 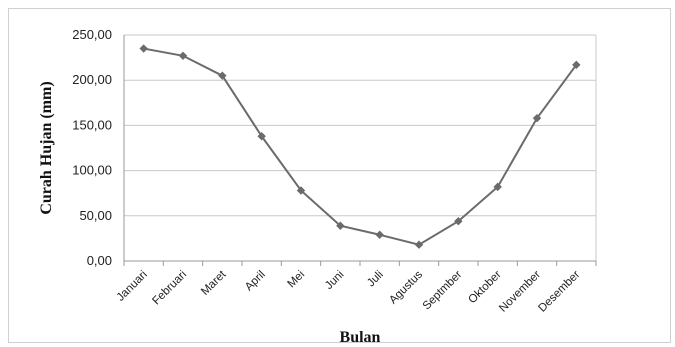 What do you see at coordinates (255, 281) in the screenshot?
I see `x-tick-label: April` at bounding box center [255, 281].